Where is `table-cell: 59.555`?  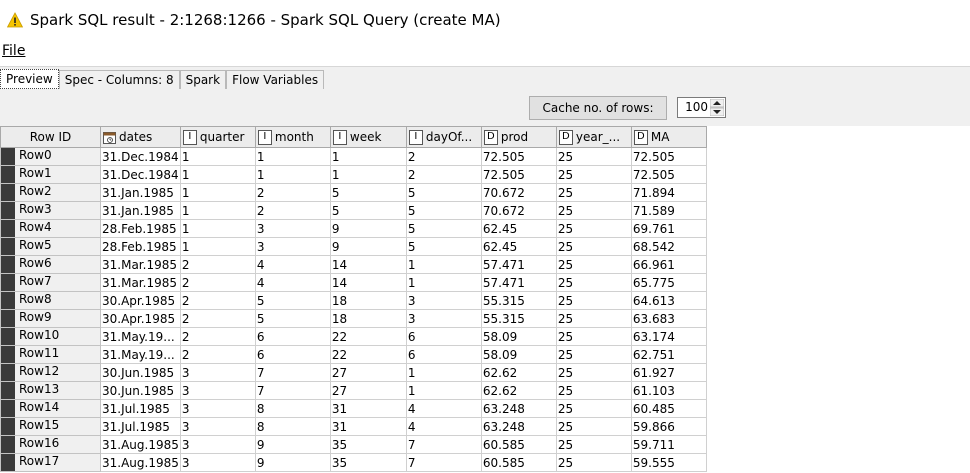
table-cell: 59.555 is located at coordinates (668, 462).